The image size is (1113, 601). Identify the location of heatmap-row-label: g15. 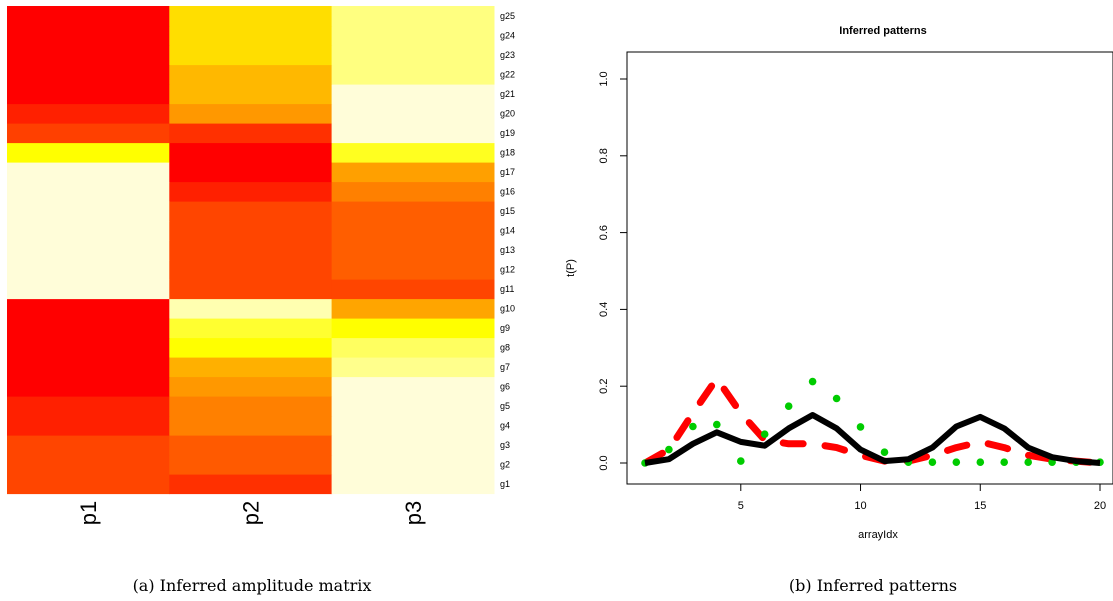
(507, 211).